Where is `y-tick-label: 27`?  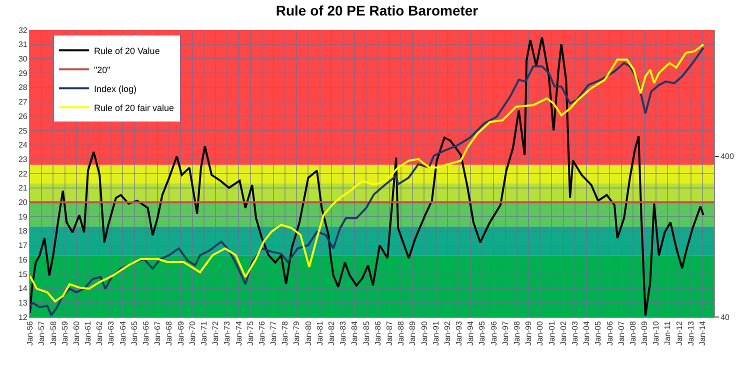
y-tick-label: 27 is located at coordinates (23, 102).